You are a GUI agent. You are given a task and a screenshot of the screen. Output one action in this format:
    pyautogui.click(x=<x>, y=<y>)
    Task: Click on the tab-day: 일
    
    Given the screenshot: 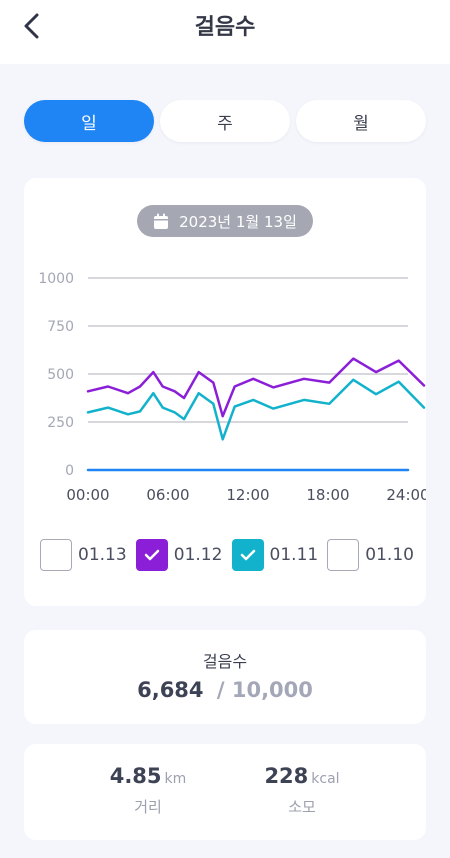 What is the action you would take?
    pyautogui.click(x=89, y=121)
    